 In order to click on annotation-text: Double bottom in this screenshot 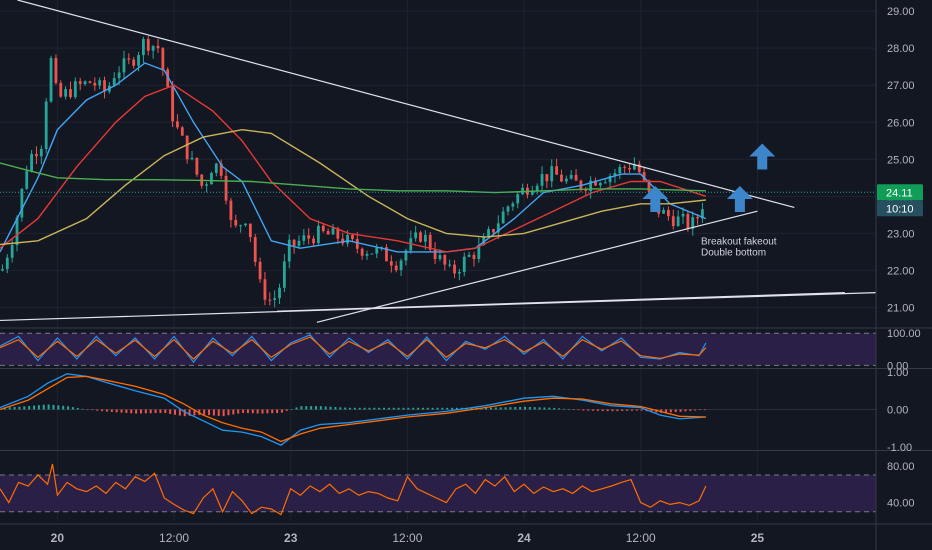, I will do `click(733, 253)`.